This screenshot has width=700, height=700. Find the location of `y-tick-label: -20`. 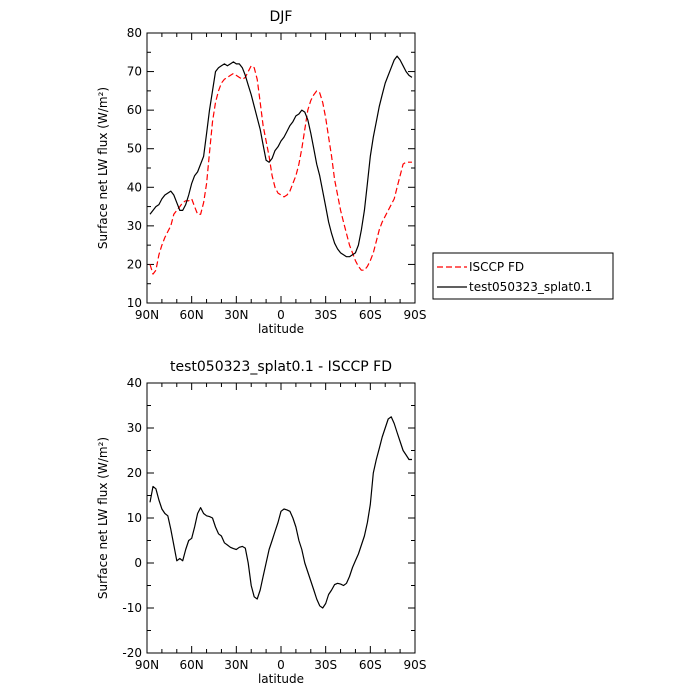

y-tick-label: -20 is located at coordinates (132, 653).